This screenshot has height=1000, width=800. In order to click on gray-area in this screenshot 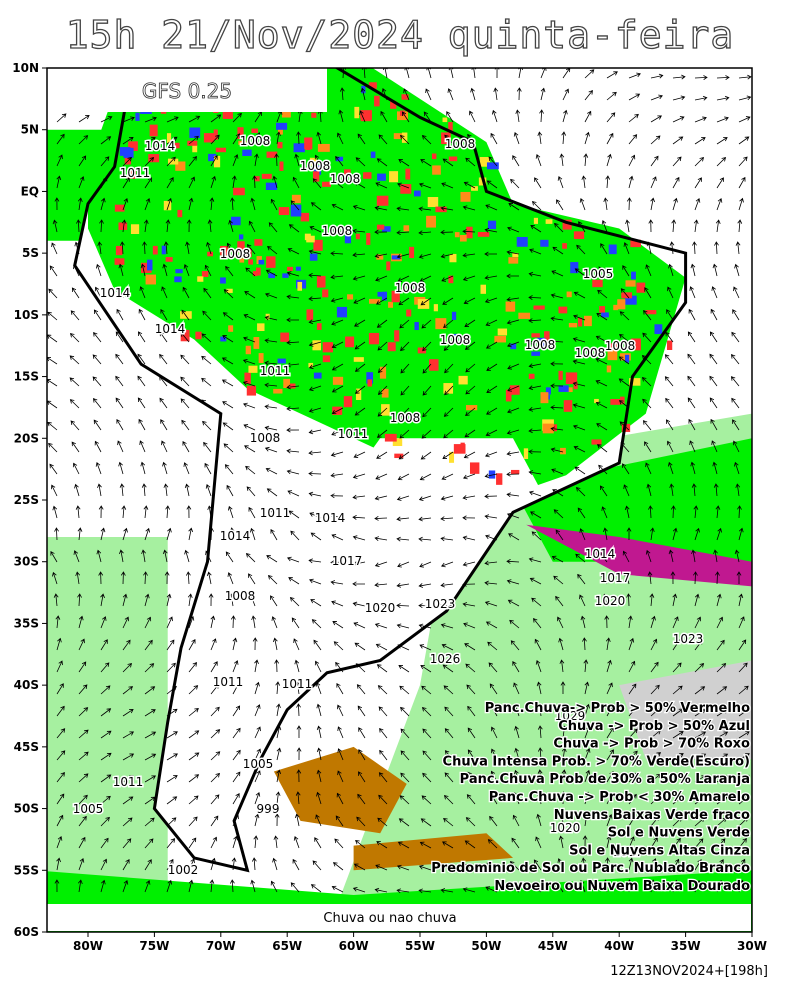, I will do `click(685, 710)`.